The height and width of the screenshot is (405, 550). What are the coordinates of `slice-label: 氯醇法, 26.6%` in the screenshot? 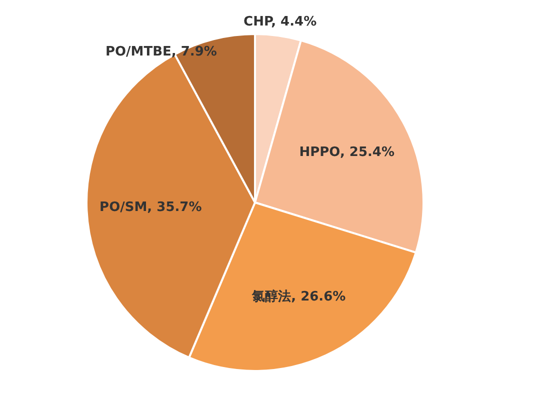 It's located at (298, 296).